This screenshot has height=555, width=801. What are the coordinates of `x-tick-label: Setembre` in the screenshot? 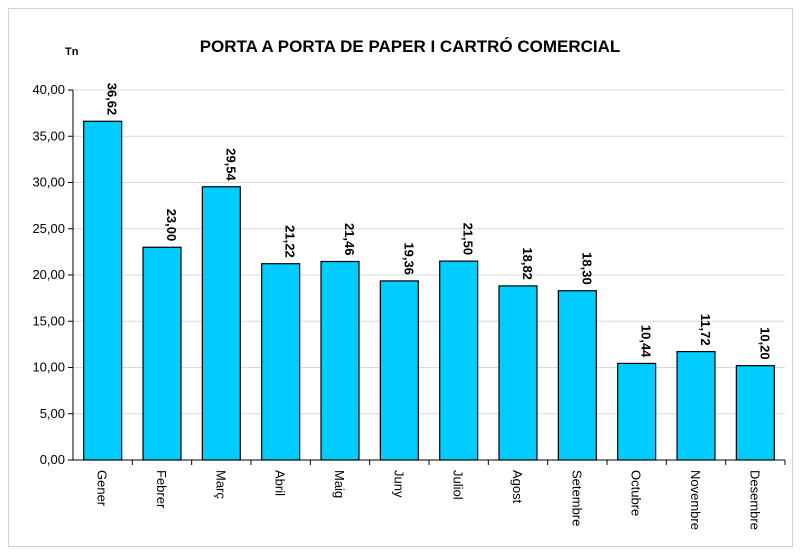 It's located at (576, 498).